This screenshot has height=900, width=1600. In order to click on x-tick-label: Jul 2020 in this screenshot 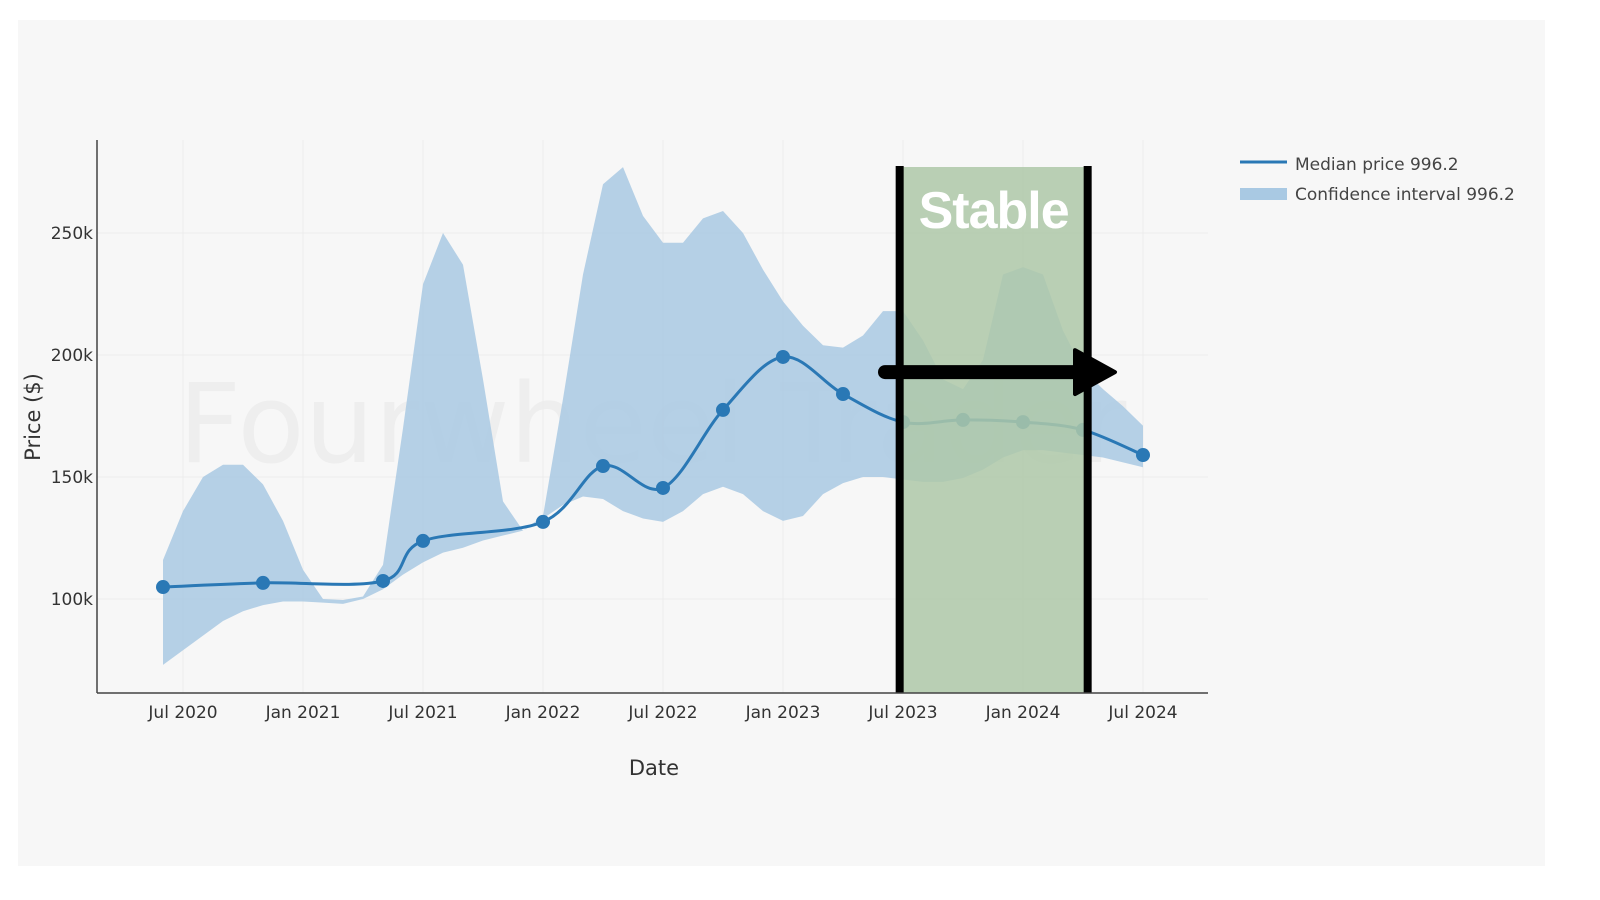, I will do `click(182, 713)`.